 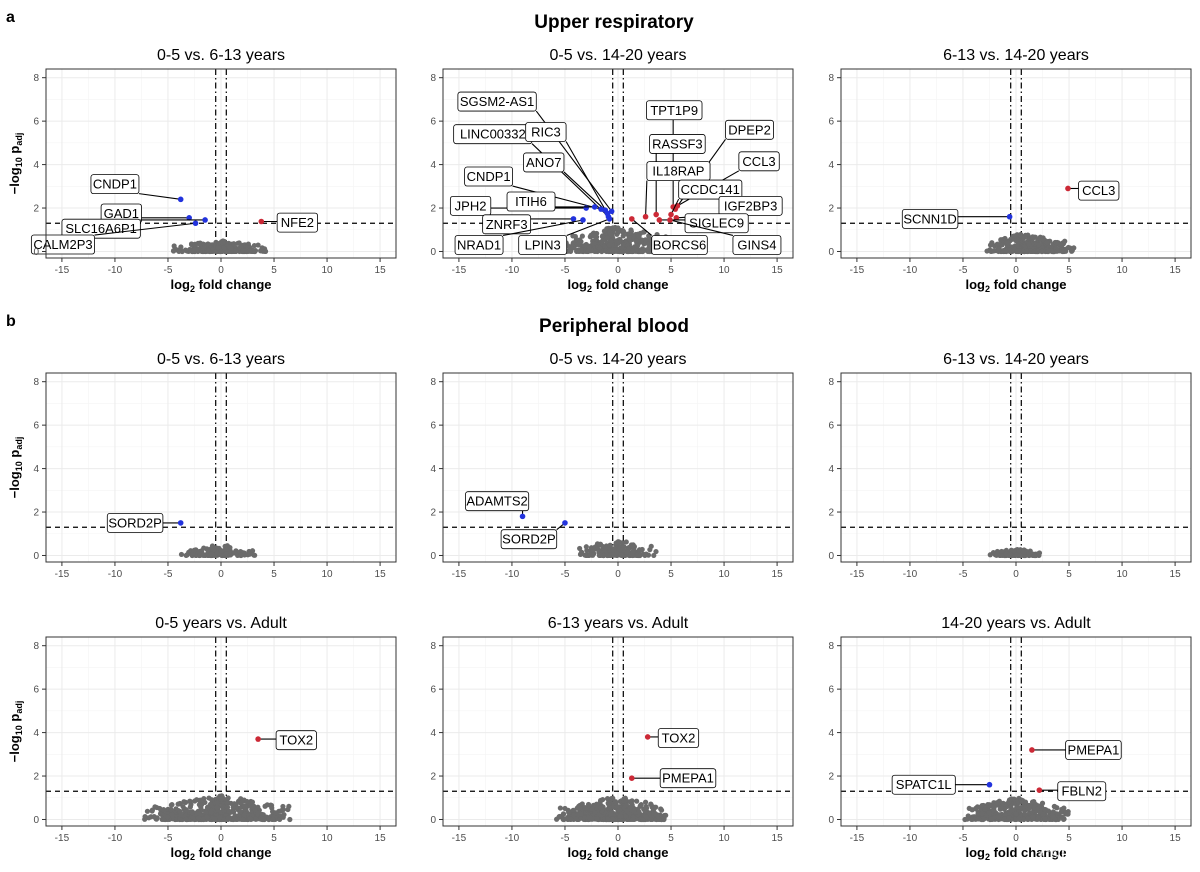 I want to click on gene-igf2bp3: IGF2BP3, so click(x=728, y=208).